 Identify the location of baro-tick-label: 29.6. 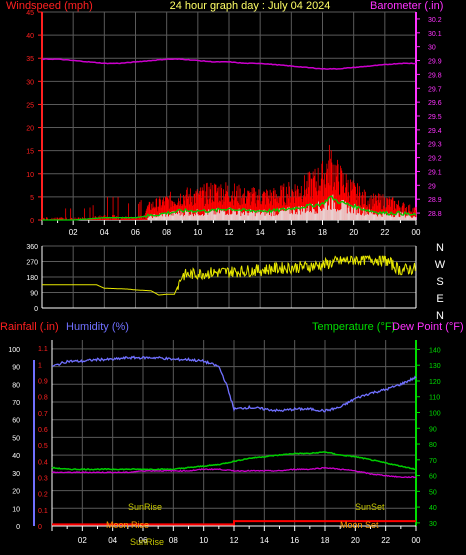
(435, 103).